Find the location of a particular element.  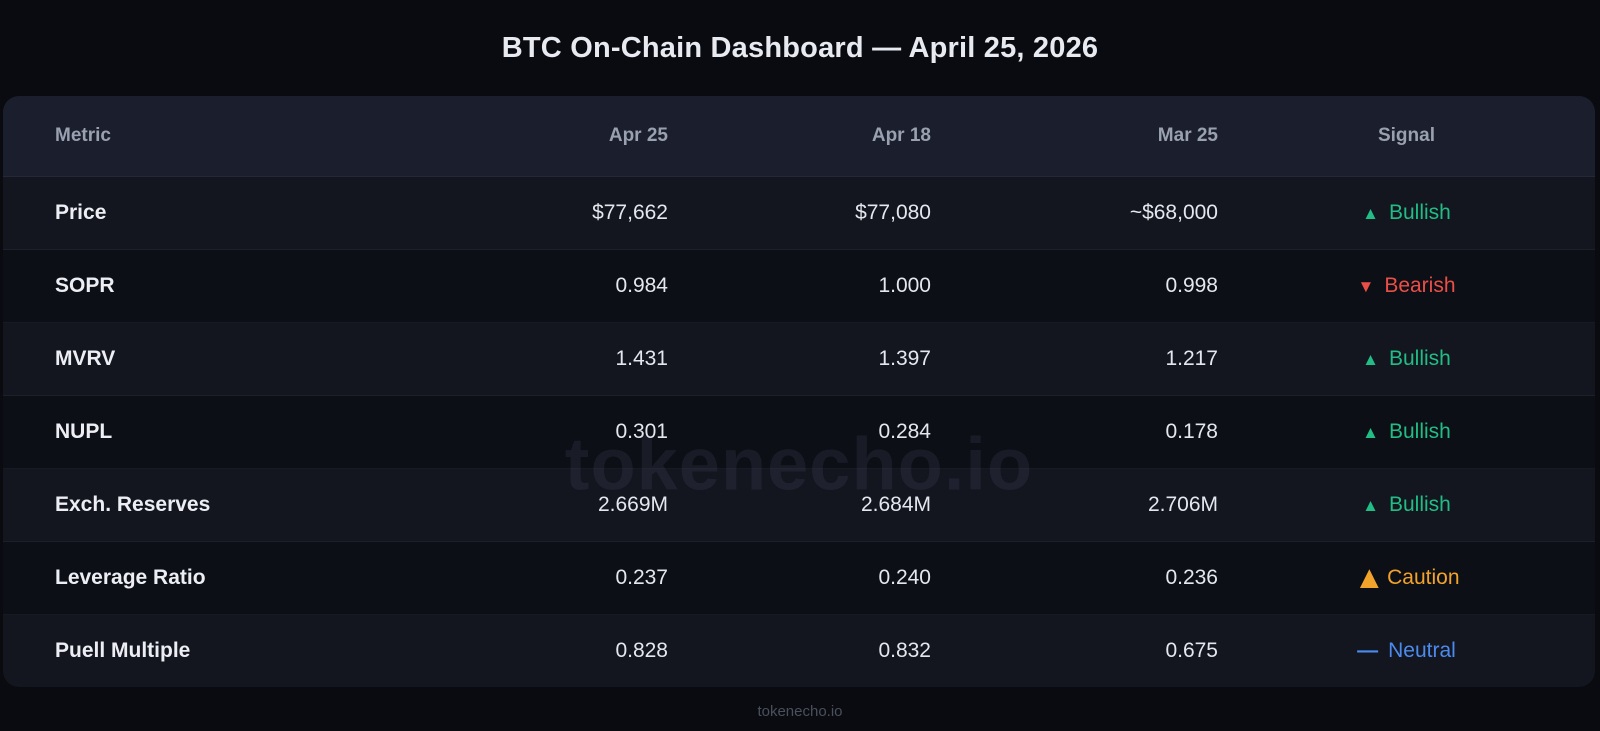

signal-cell: ▼ Bearish is located at coordinates (1406, 286).